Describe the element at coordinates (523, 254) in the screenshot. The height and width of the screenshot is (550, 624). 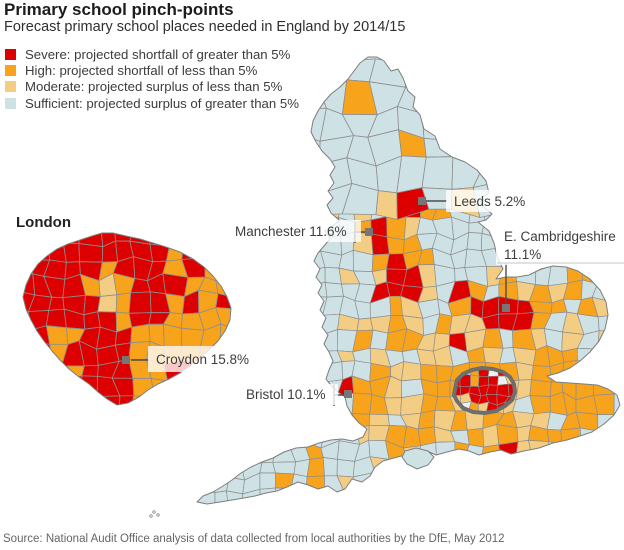
I see `callout-e-cambridgeshire-line2: 11.1%` at that location.